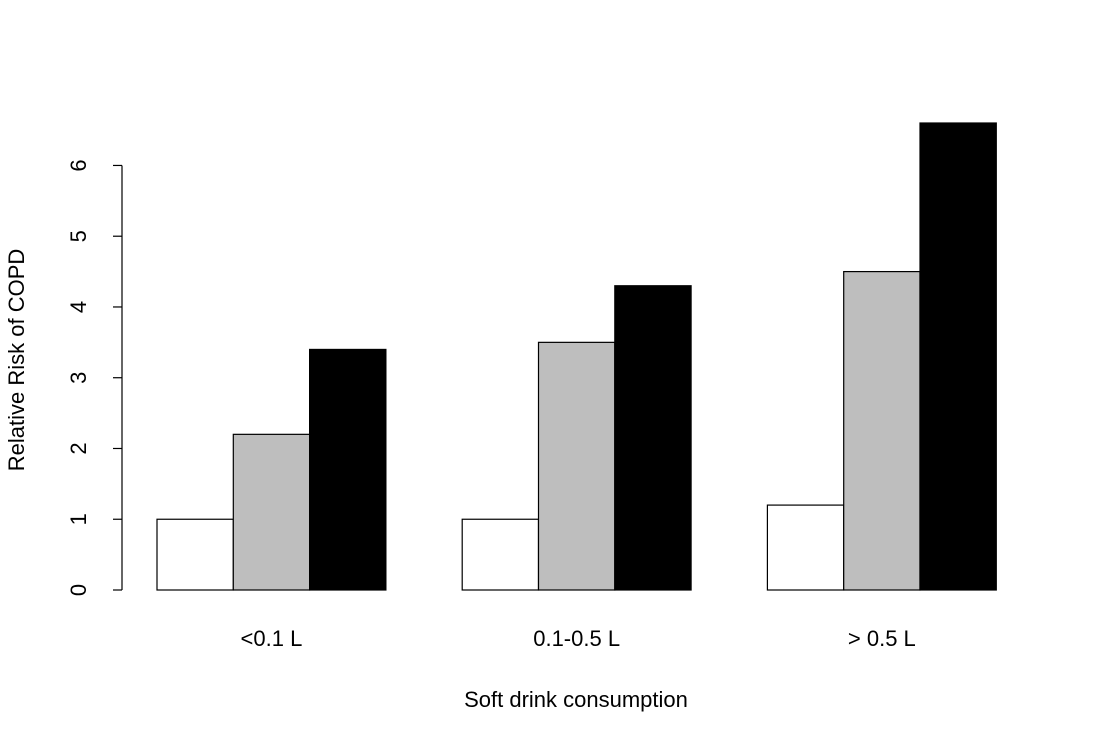 This screenshot has width=1094, height=748. I want to click on x-tick-label: > 0.5 L, so click(882, 638).